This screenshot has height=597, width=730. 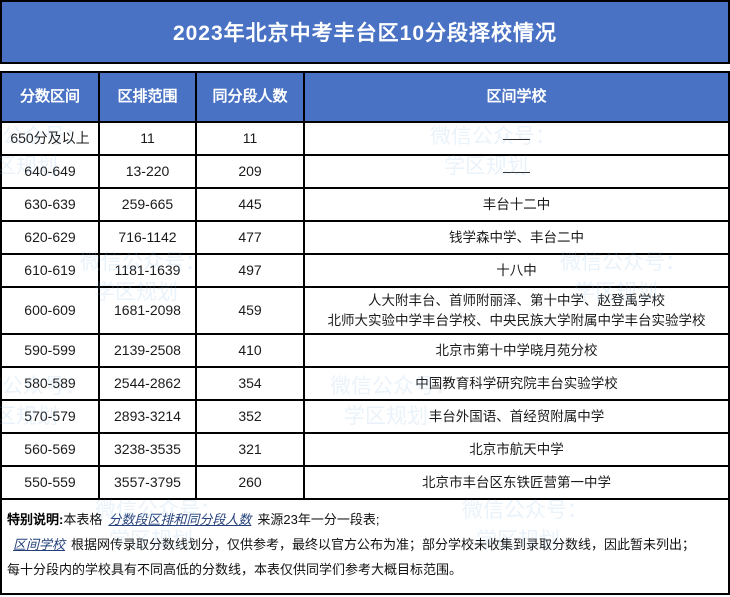 What do you see at coordinates (251, 451) in the screenshot?
I see `segment-count-cell: 321` at bounding box center [251, 451].